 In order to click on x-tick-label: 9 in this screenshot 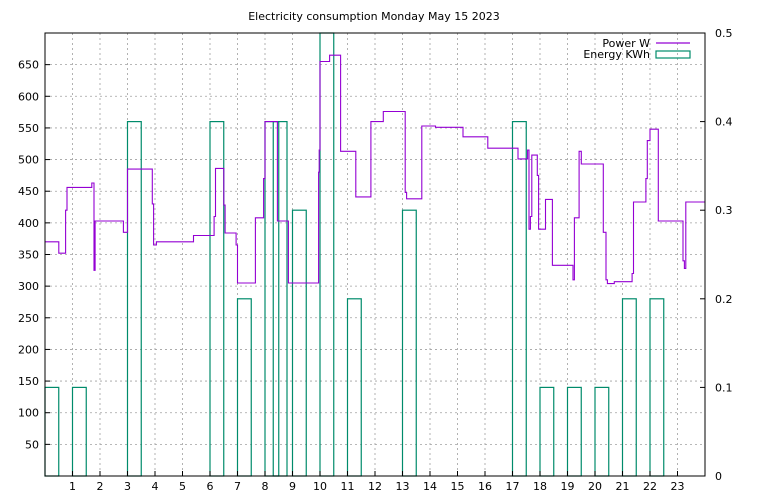, I will do `click(292, 486)`.